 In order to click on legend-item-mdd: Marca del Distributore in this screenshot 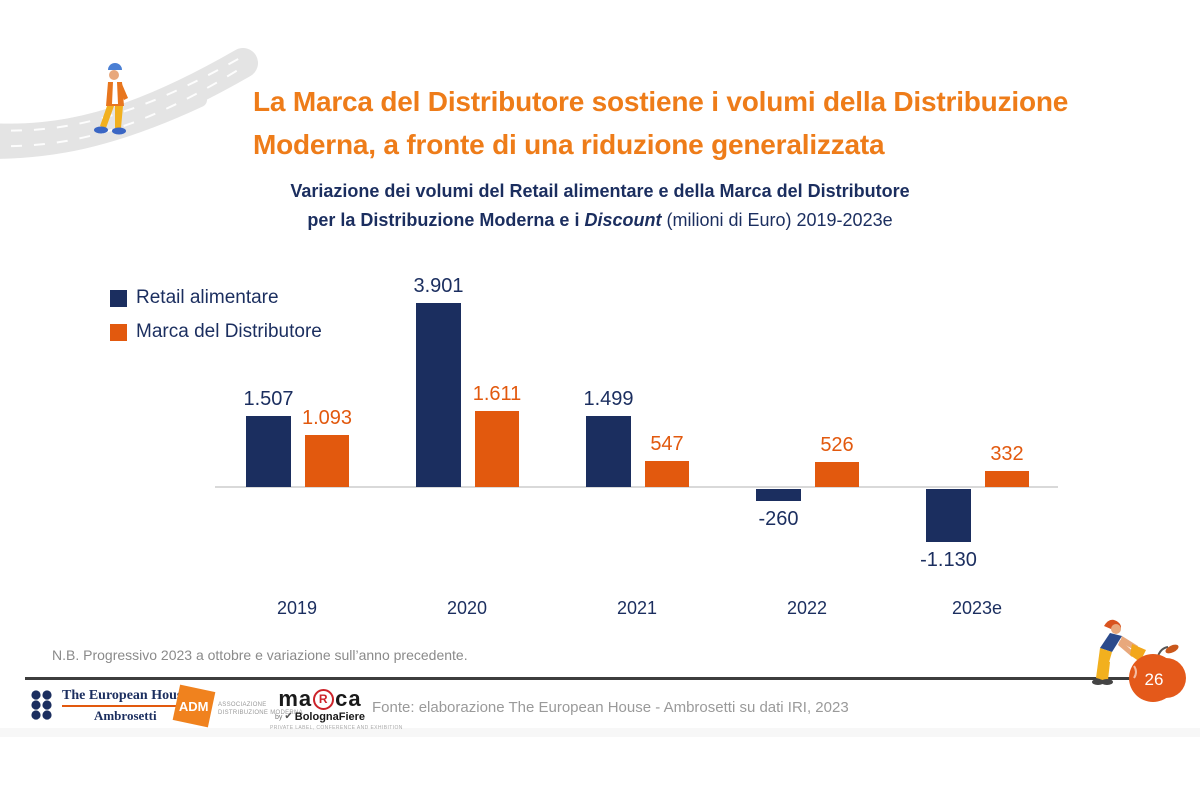, I will do `click(216, 332)`.